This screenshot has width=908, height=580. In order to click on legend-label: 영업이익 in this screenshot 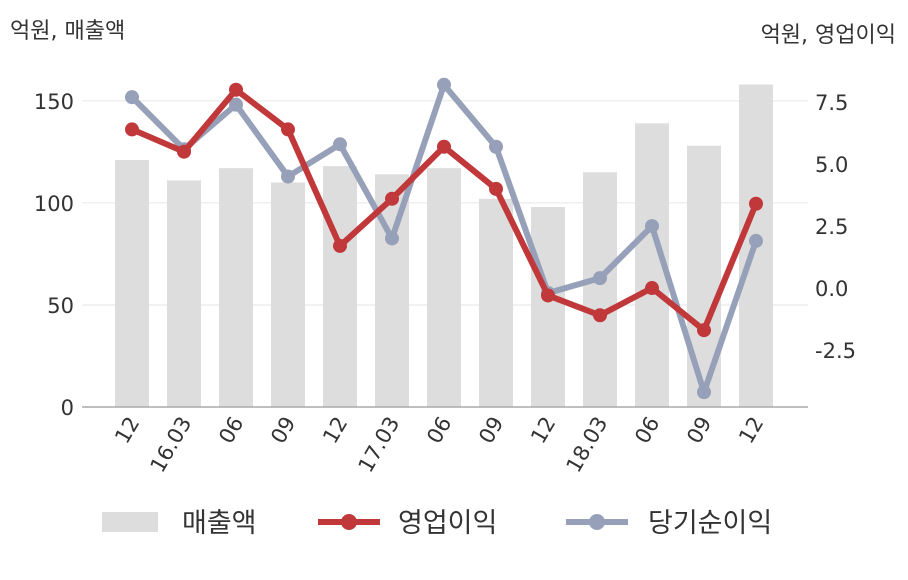, I will do `click(447, 523)`.